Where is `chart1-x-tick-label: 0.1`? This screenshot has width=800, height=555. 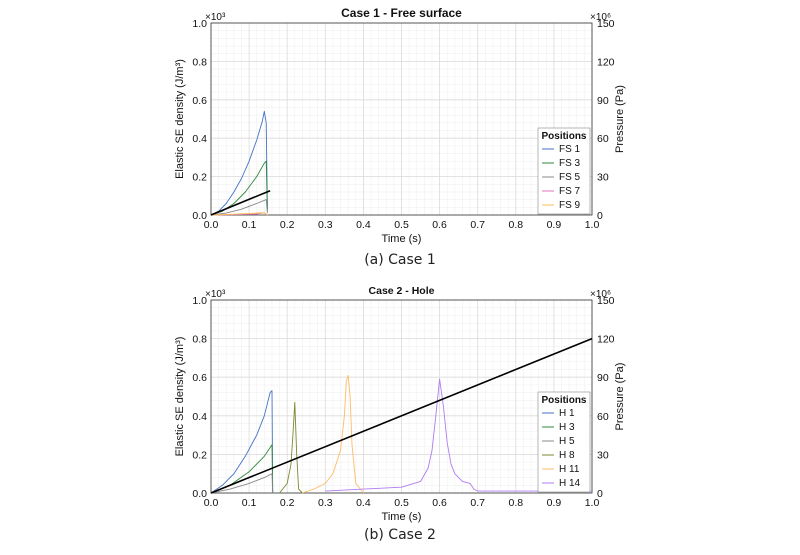
chart1-x-tick-label: 0.1 is located at coordinates (249, 225).